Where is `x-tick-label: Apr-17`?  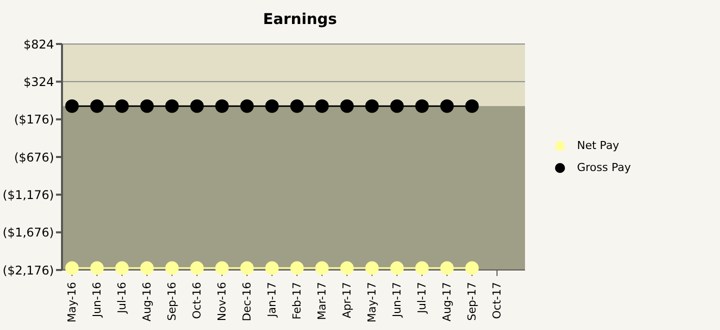 x-tick-label: Apr-17 is located at coordinates (347, 300).